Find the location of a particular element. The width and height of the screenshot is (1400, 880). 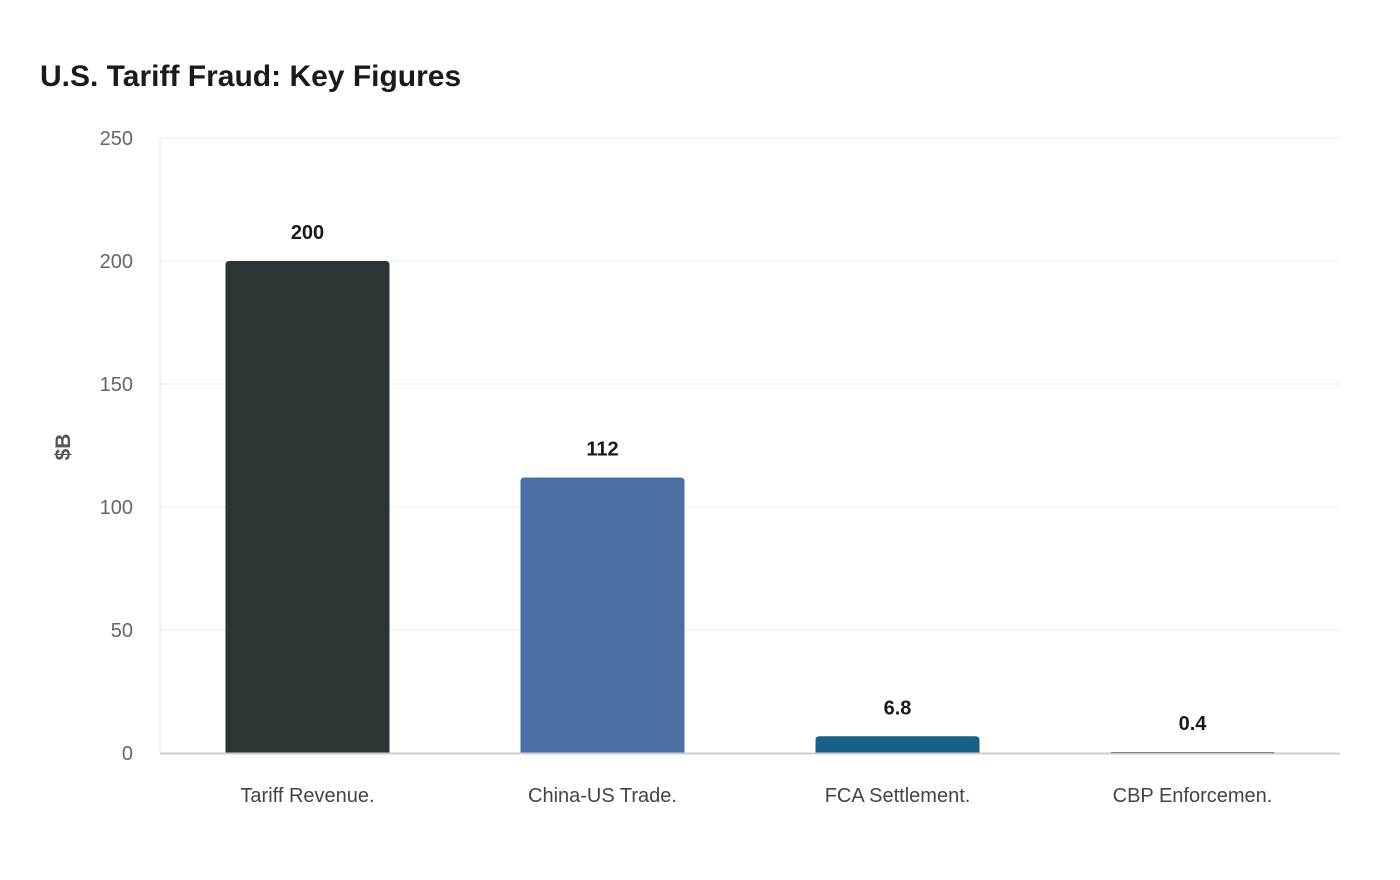

x-tick-label: China-US Trade. is located at coordinates (602, 796).